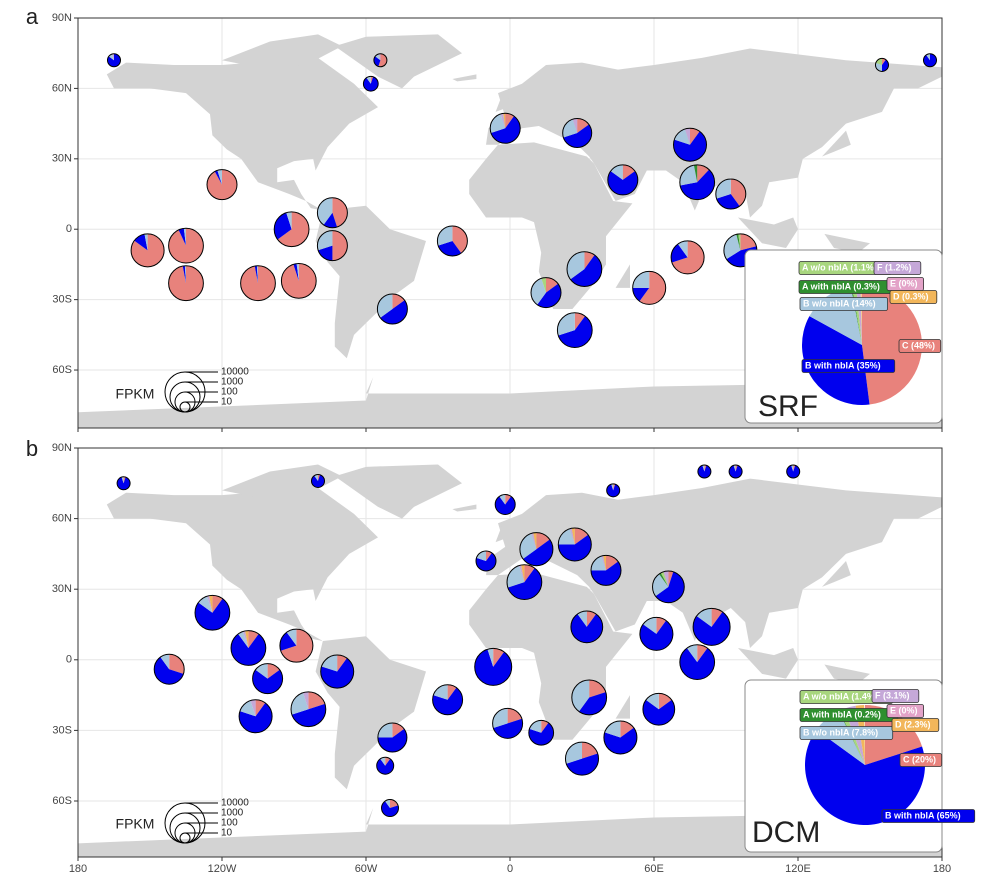  Describe the element at coordinates (32, 16) in the screenshot. I see `panel-label: a` at that location.